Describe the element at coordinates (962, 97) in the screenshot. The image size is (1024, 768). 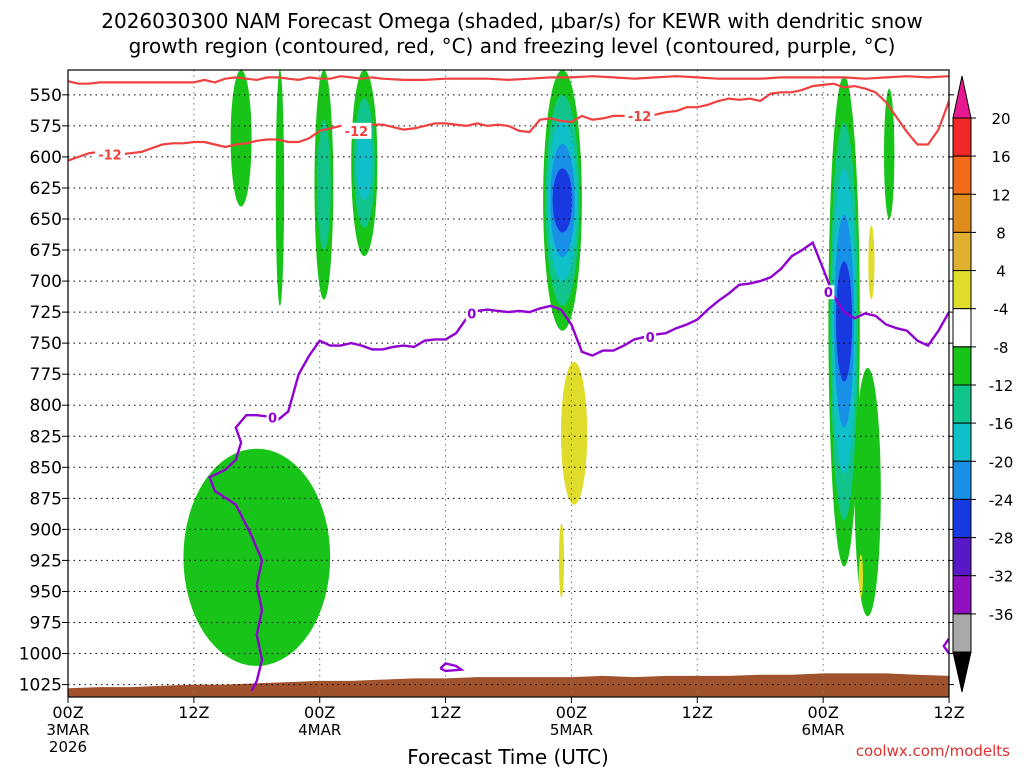
I see `colorbar-top-arrow` at that location.